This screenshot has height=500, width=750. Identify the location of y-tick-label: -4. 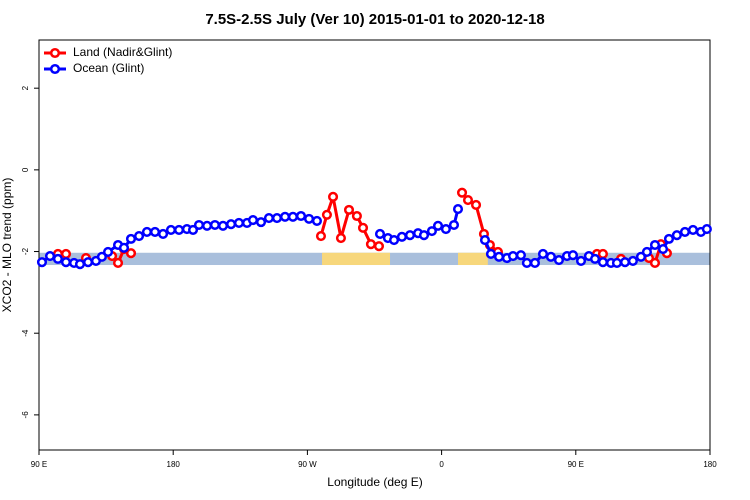
(25, 333).